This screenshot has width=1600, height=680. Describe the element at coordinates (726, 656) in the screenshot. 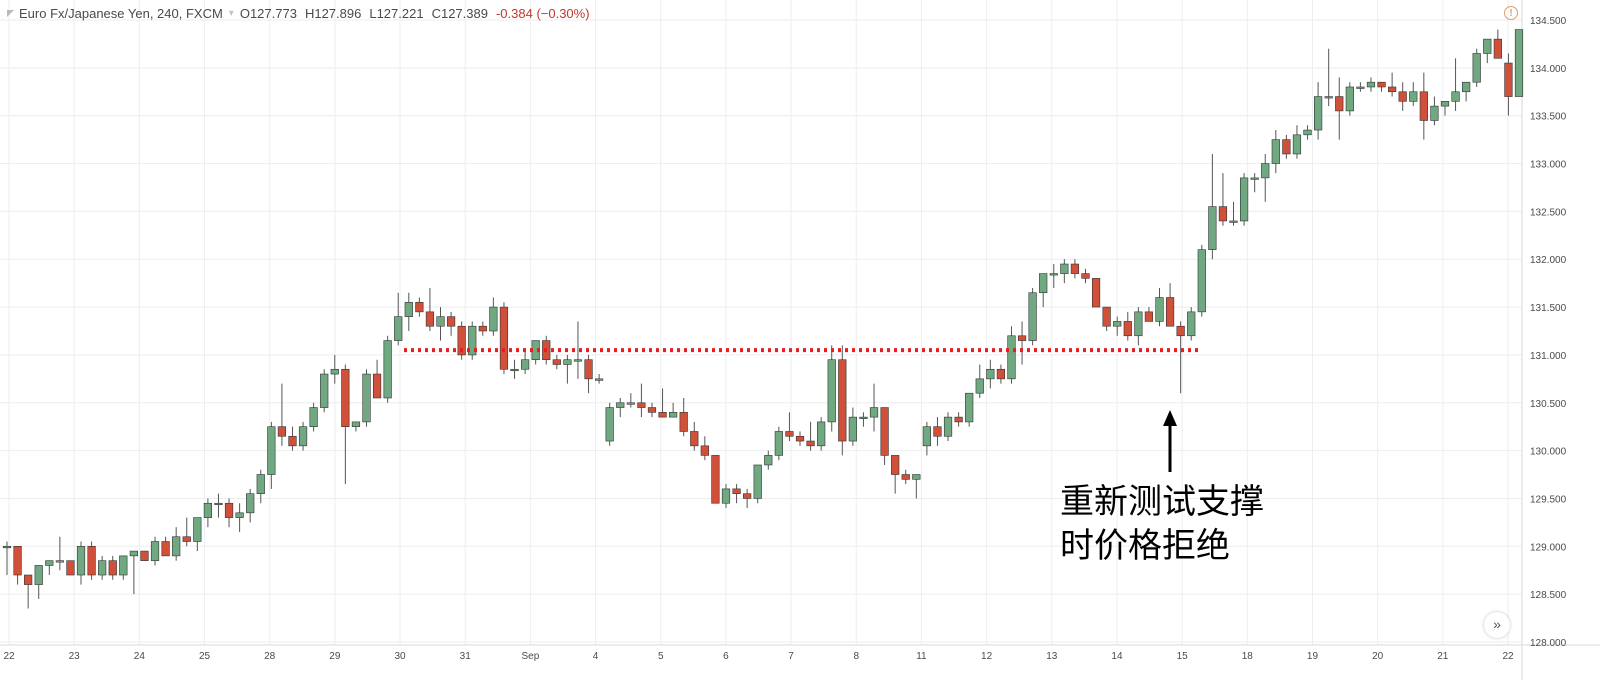

I see `x-tick-label: 6` at that location.